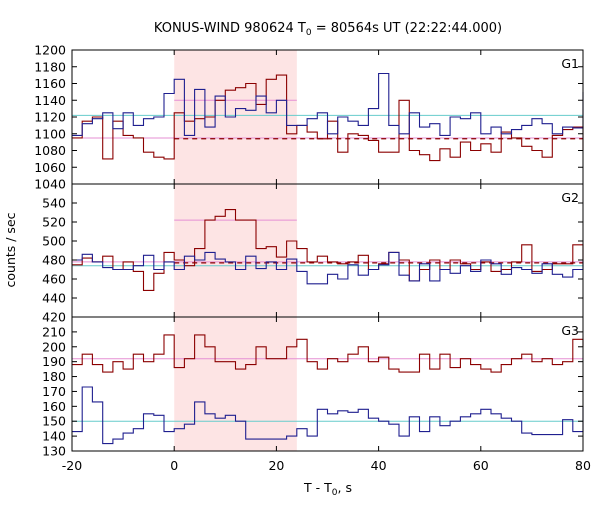 Image resolution: width=600 pixels, height=505 pixels. I want to click on panel-label-g3: G3, so click(570, 330).